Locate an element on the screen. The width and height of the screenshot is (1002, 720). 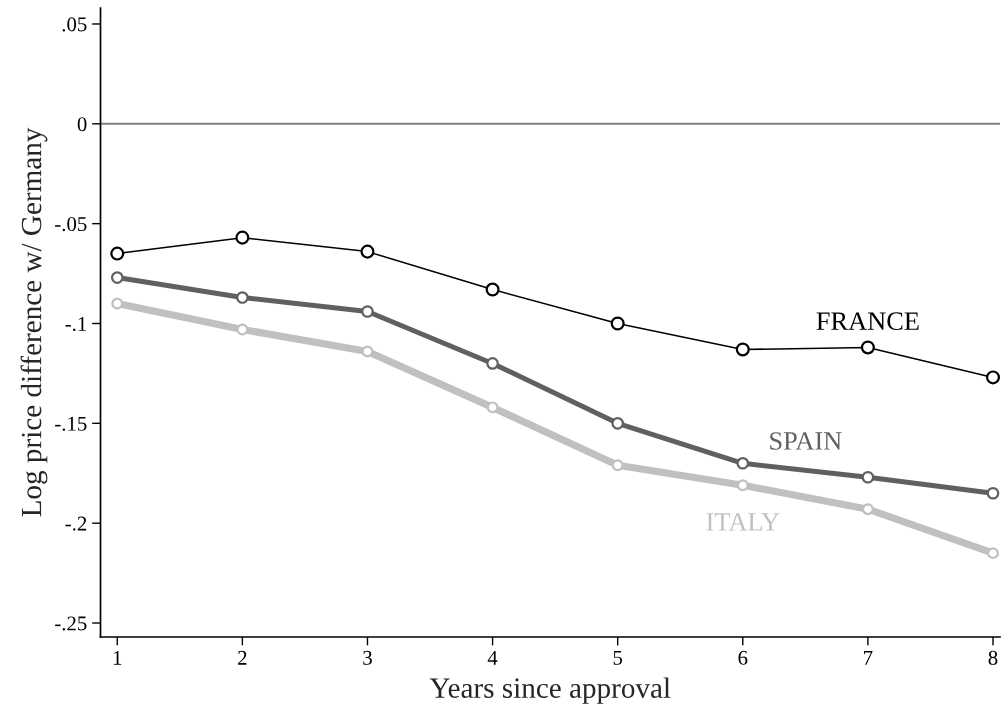
y-tick-label: -.1 is located at coordinates (76, 324).